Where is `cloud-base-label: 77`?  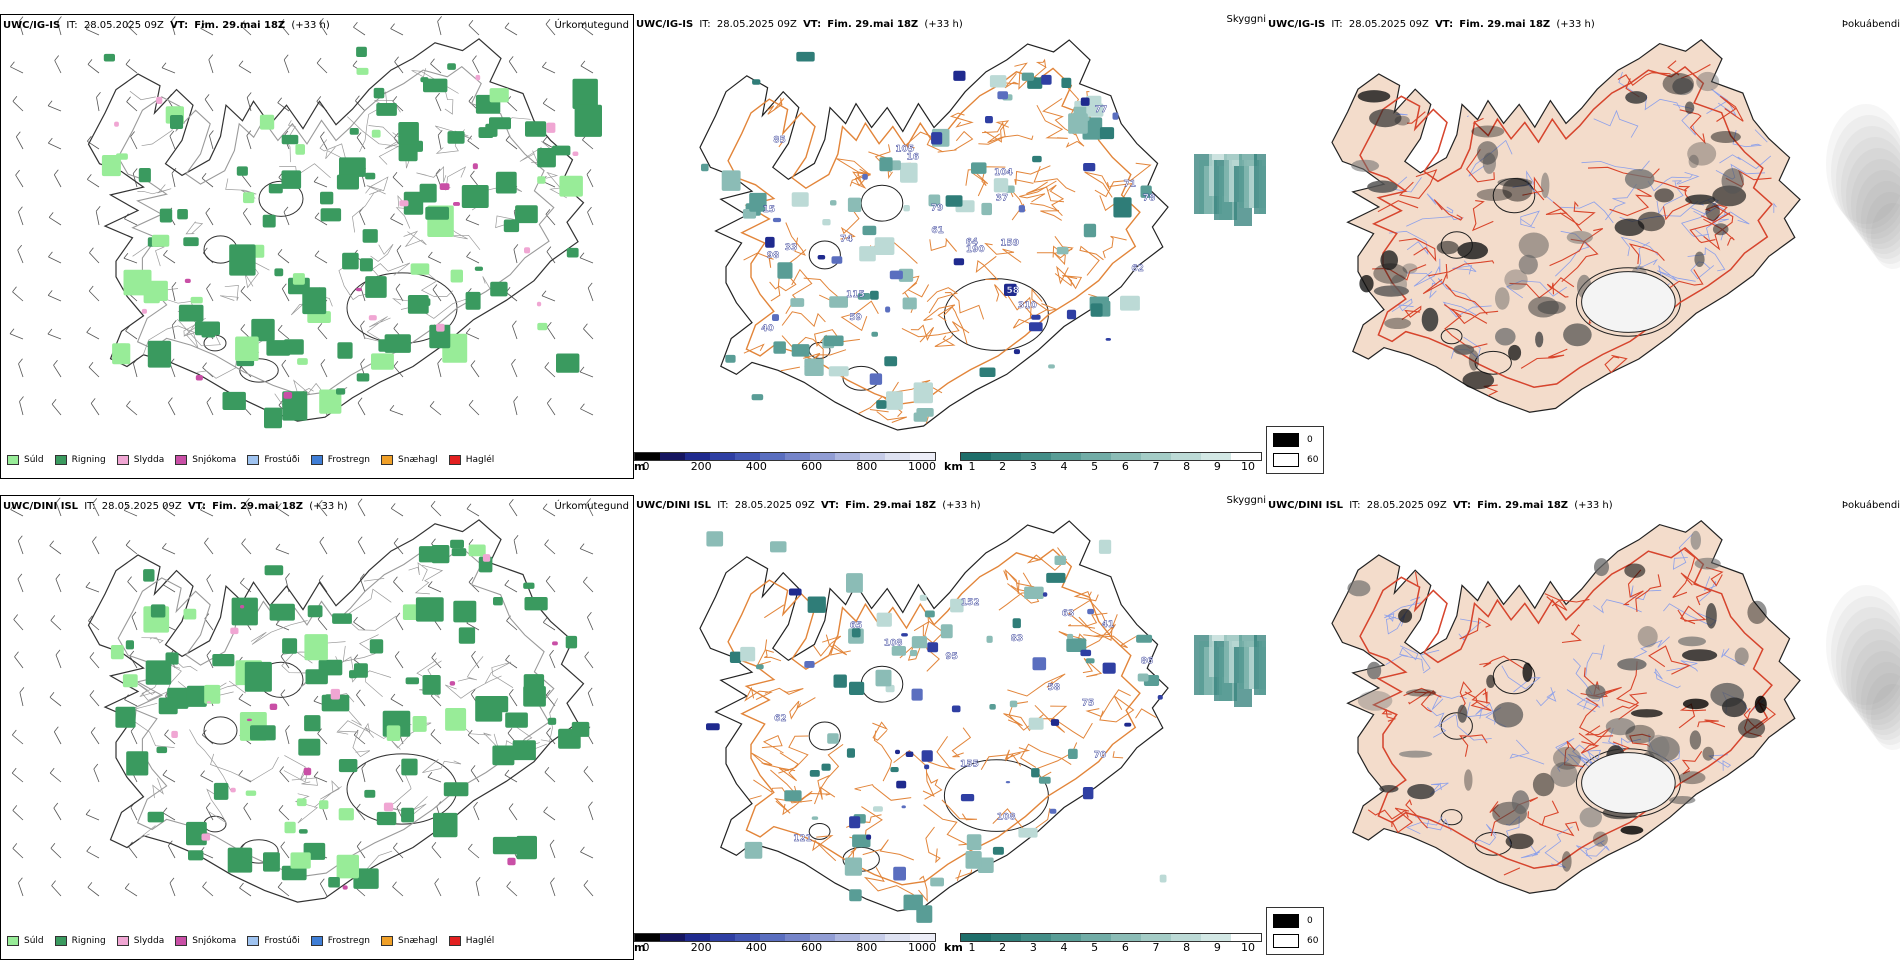 cloud-base-label: 77 is located at coordinates (1101, 110).